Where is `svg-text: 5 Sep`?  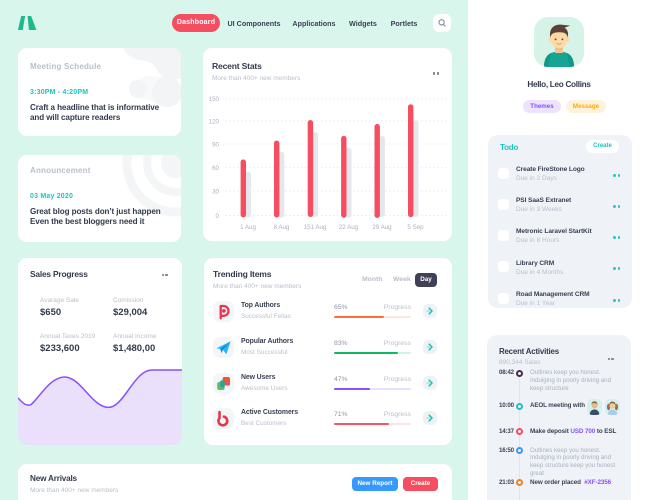
svg-text: 5 Sep is located at coordinates (415, 227).